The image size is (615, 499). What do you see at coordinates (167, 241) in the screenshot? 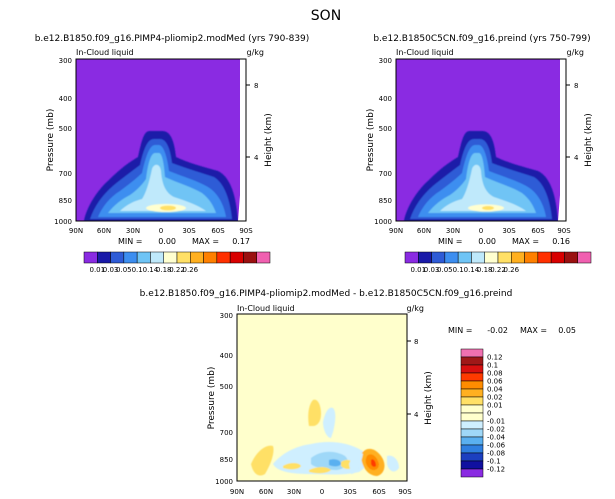
I see `min-value: 0.00` at bounding box center [167, 241].